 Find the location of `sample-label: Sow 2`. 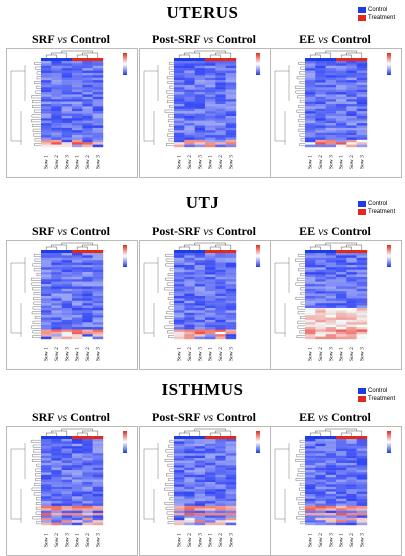

sample-label: Sow 2 is located at coordinates (221, 540).